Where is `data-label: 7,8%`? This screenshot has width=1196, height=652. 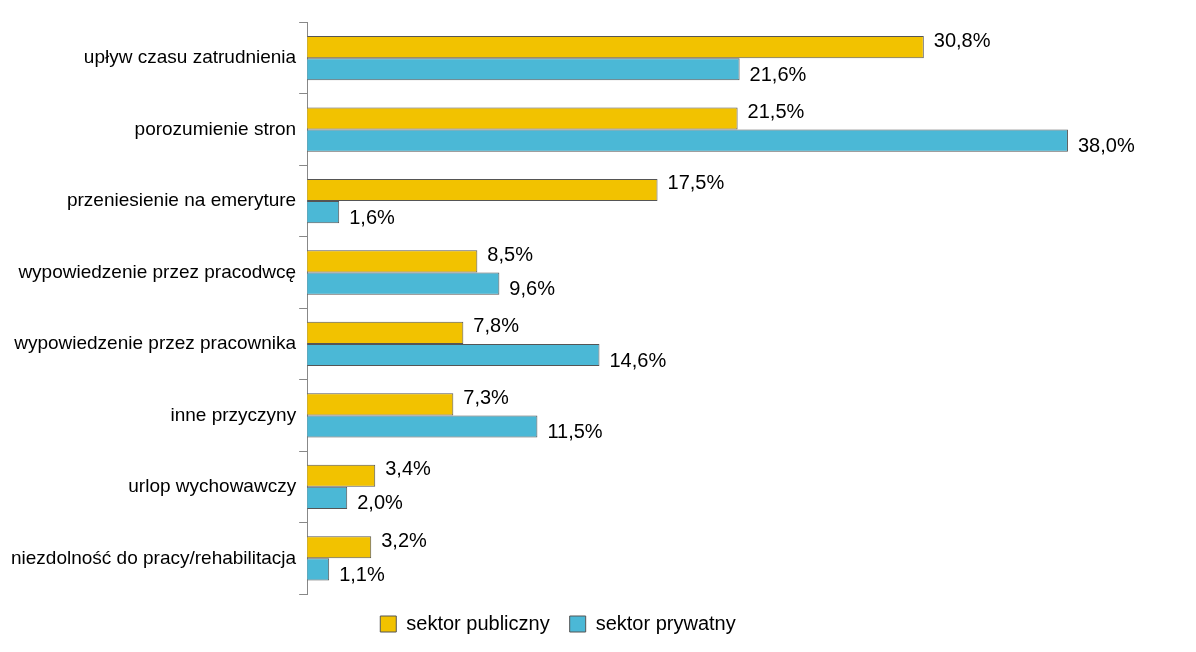 data-label: 7,8% is located at coordinates (496, 325).